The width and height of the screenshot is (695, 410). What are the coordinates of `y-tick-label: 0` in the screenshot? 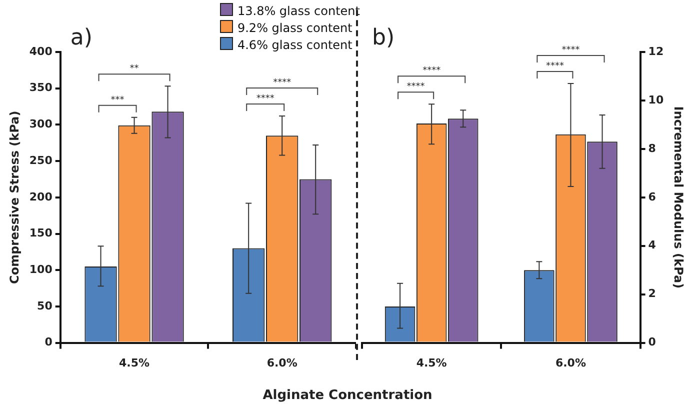 It's located at (48, 342).